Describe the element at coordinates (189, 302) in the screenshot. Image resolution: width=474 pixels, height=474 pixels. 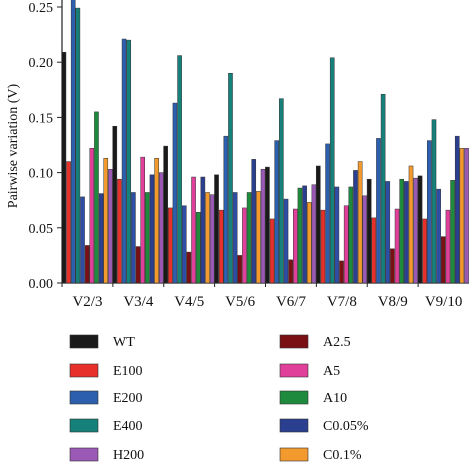
I see `x-tick-label: V4/5` at that location.